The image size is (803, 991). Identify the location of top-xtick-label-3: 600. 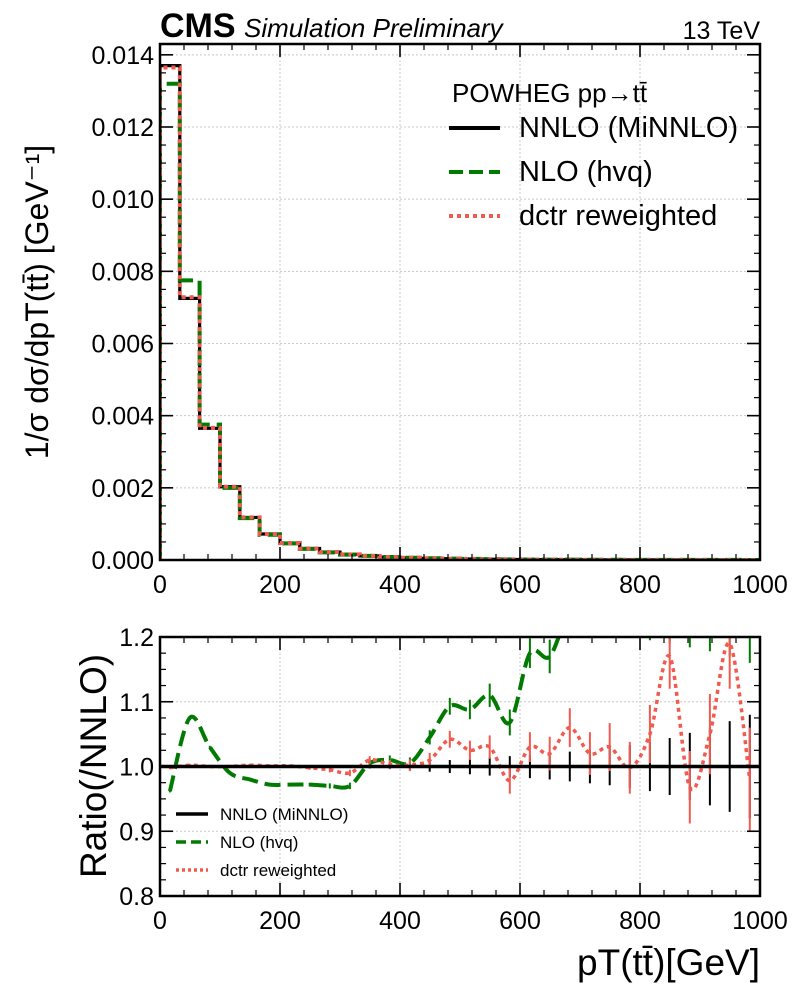
(520, 585).